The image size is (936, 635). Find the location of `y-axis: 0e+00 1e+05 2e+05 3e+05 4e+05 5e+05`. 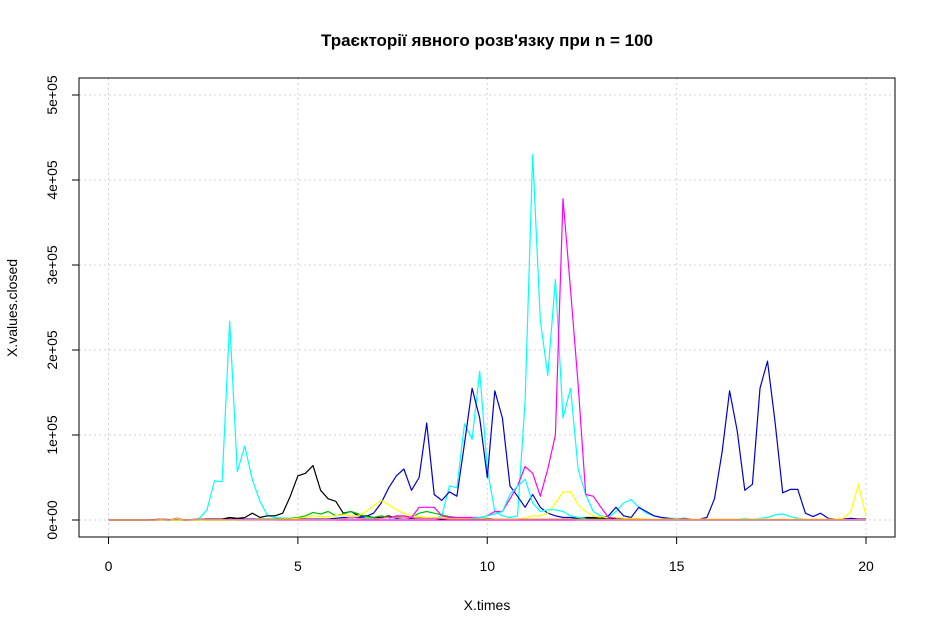

y-axis: 0e+00 1e+05 2e+05 3e+05 4e+05 5e+05 is located at coordinates (62, 307).